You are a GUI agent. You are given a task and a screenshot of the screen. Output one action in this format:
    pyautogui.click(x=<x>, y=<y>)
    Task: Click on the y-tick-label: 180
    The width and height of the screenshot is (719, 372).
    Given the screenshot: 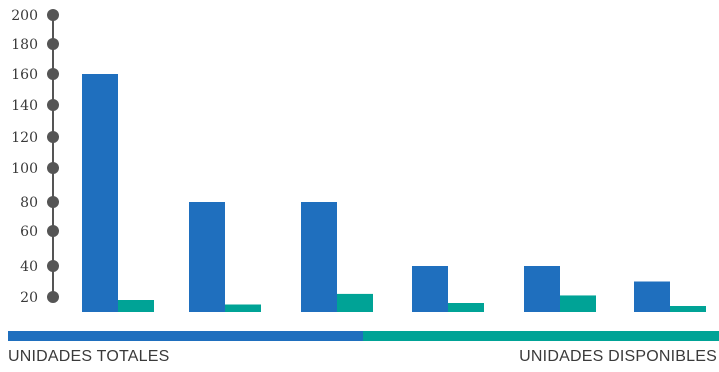 What is the action you would take?
    pyautogui.click(x=24, y=45)
    